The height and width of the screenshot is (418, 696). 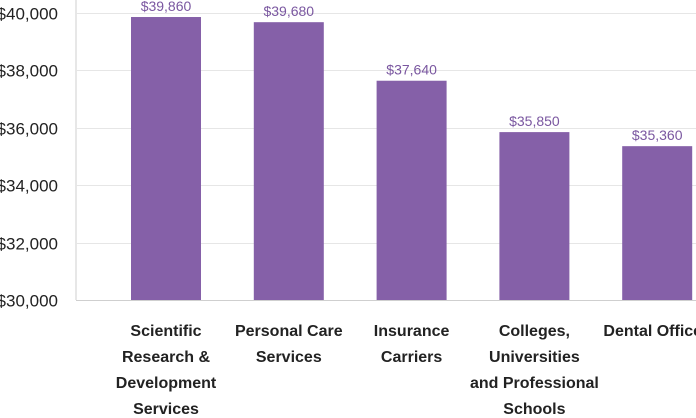 I want to click on category-label-line: Carriers, so click(x=411, y=357).